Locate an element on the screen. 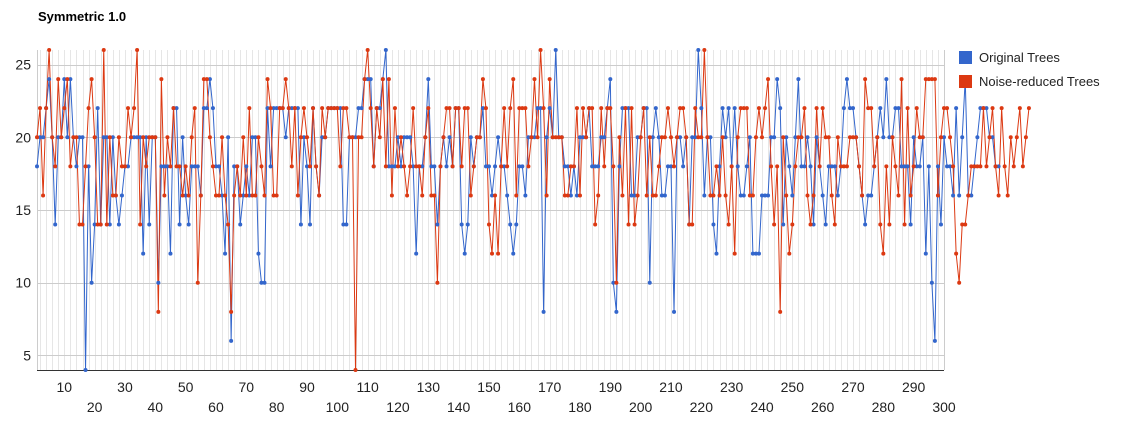 Image resolution: width=1125 pixels, height=423 pixels. x-tick-label: 40 is located at coordinates (156, 407).